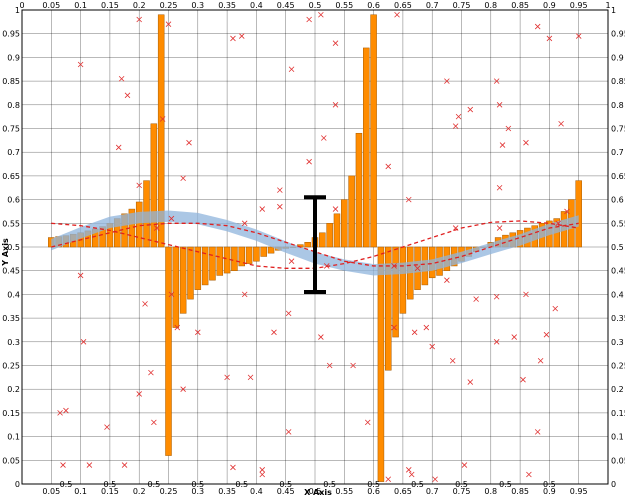  What do you see at coordinates (579, 491) in the screenshot?
I see `x-tick-label-bottom: 0.95` at bounding box center [579, 491].